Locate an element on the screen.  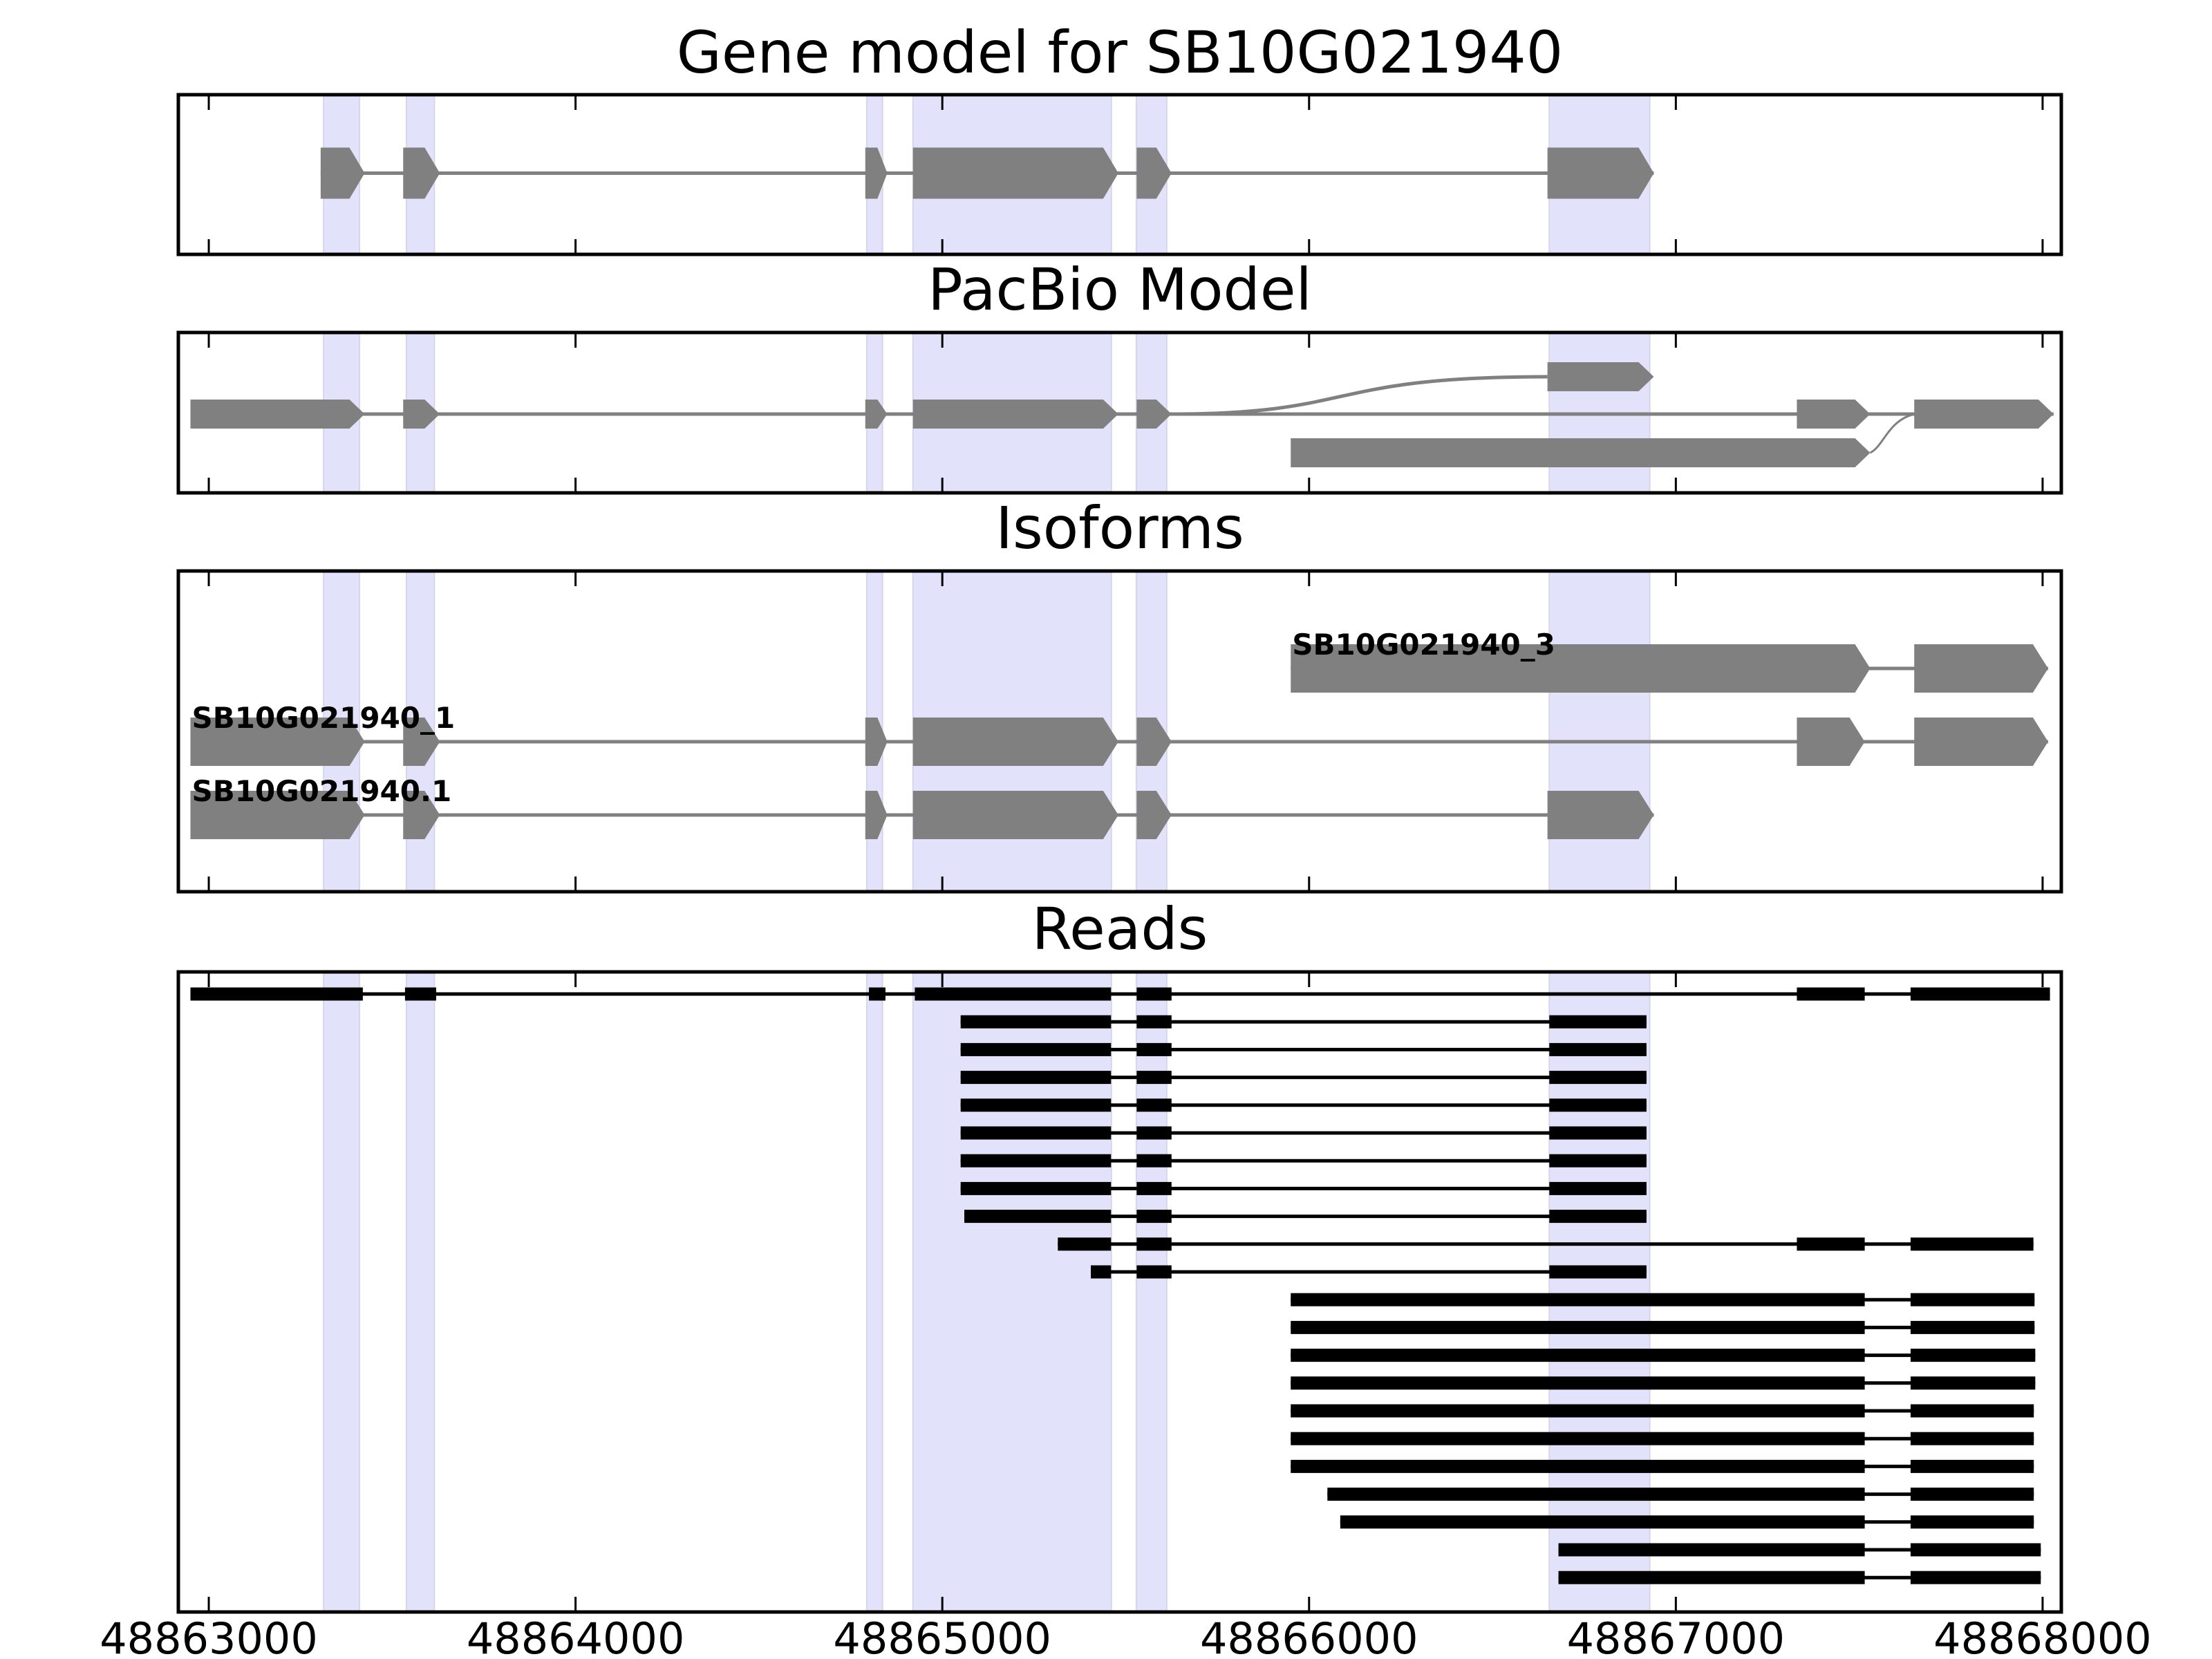
panel-title: Reads is located at coordinates (1120, 929).